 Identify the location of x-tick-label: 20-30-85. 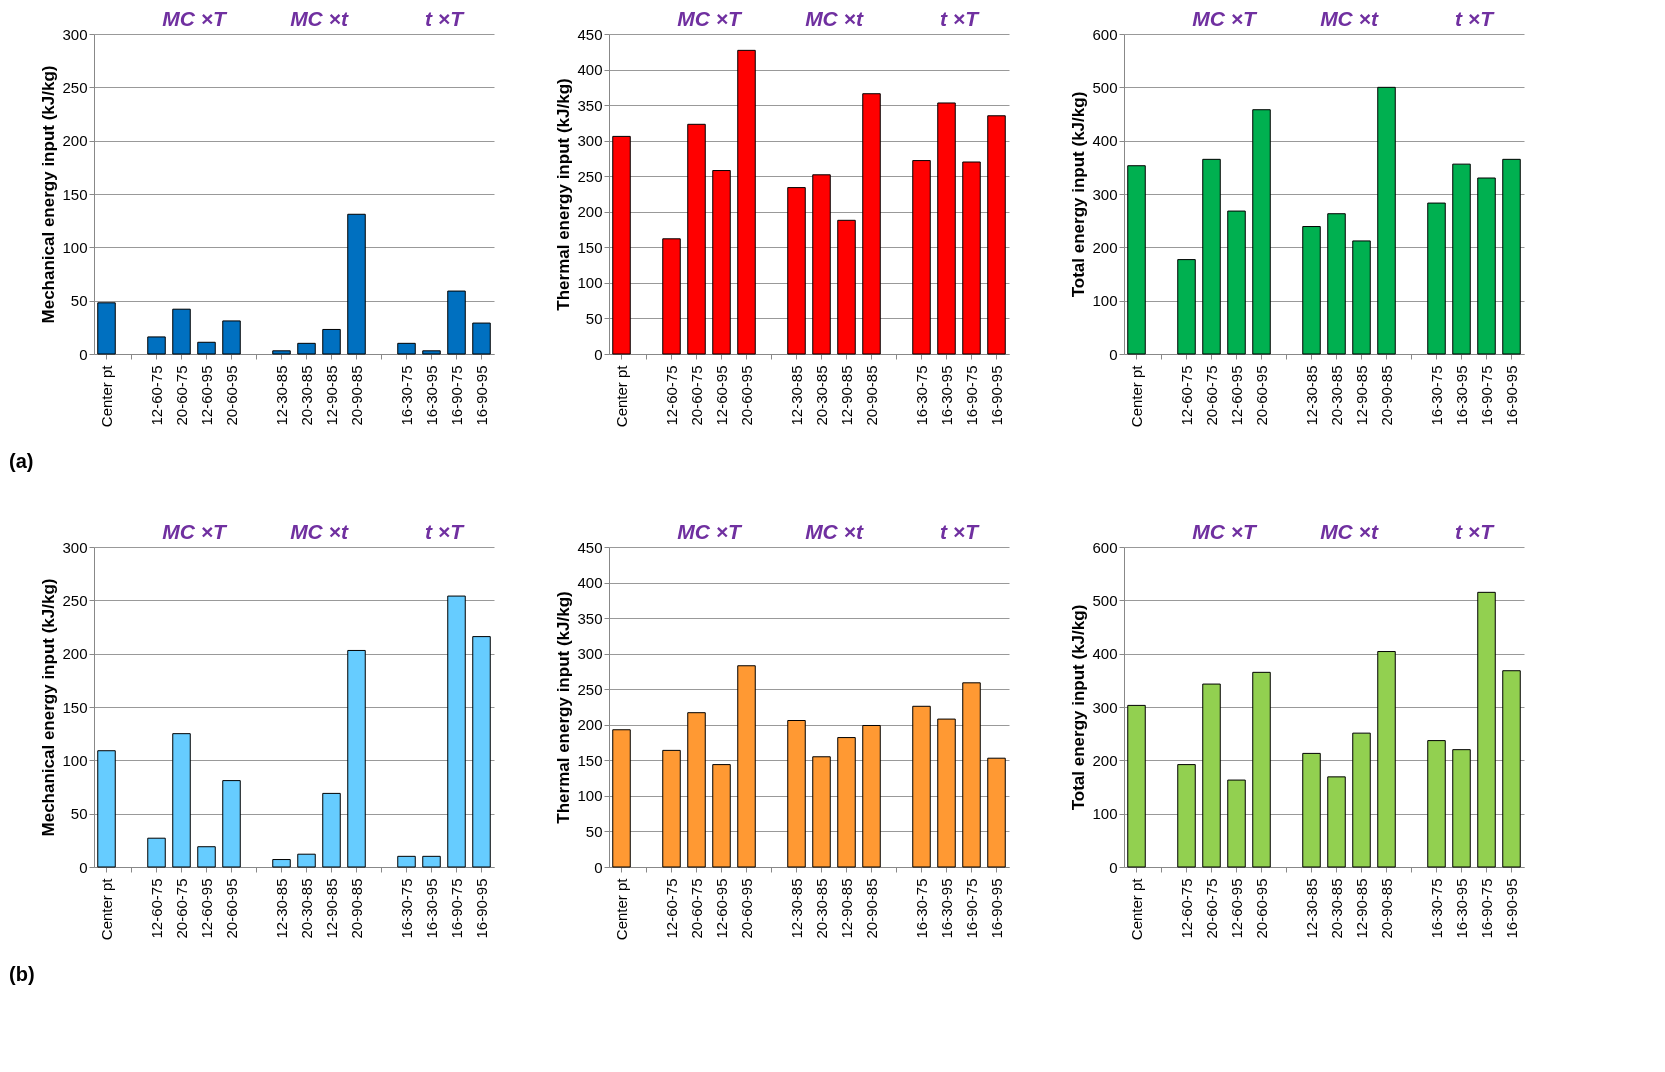
(306, 395).